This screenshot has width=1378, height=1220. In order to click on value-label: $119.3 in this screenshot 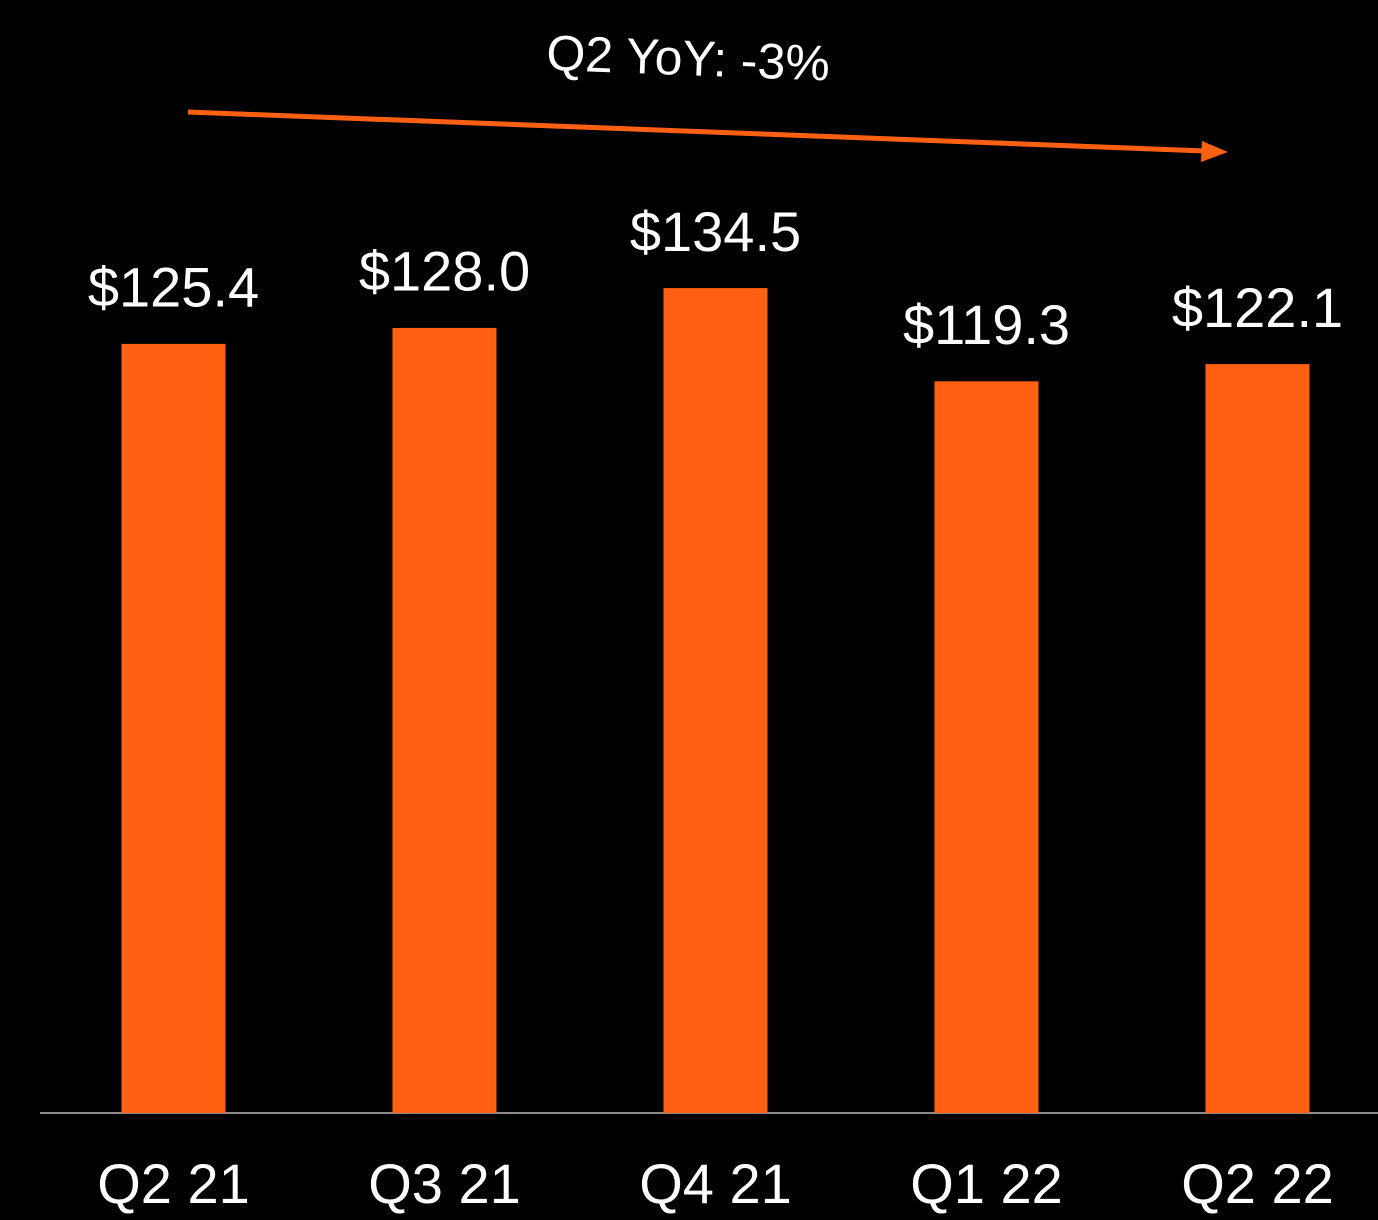, I will do `click(986, 324)`.